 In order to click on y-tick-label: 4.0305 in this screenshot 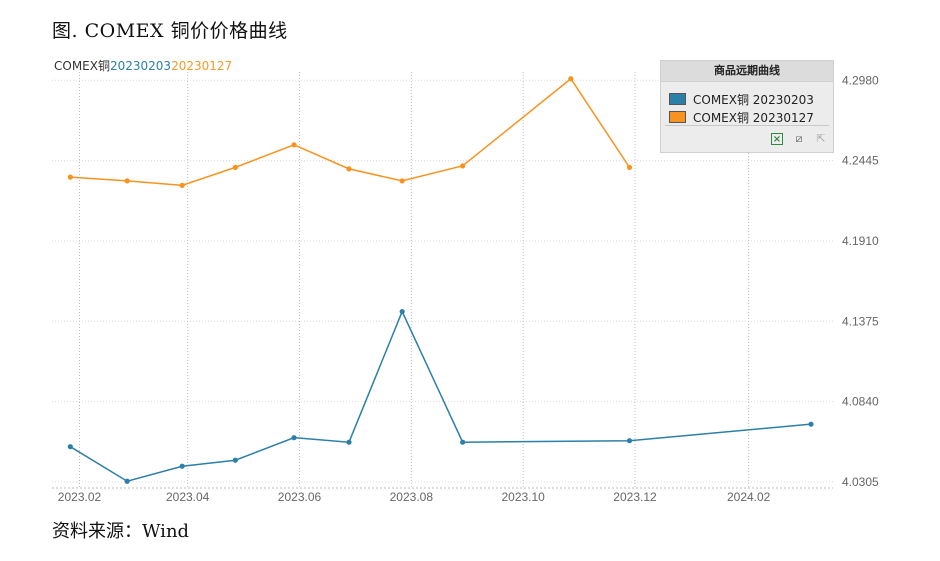, I will do `click(860, 482)`.